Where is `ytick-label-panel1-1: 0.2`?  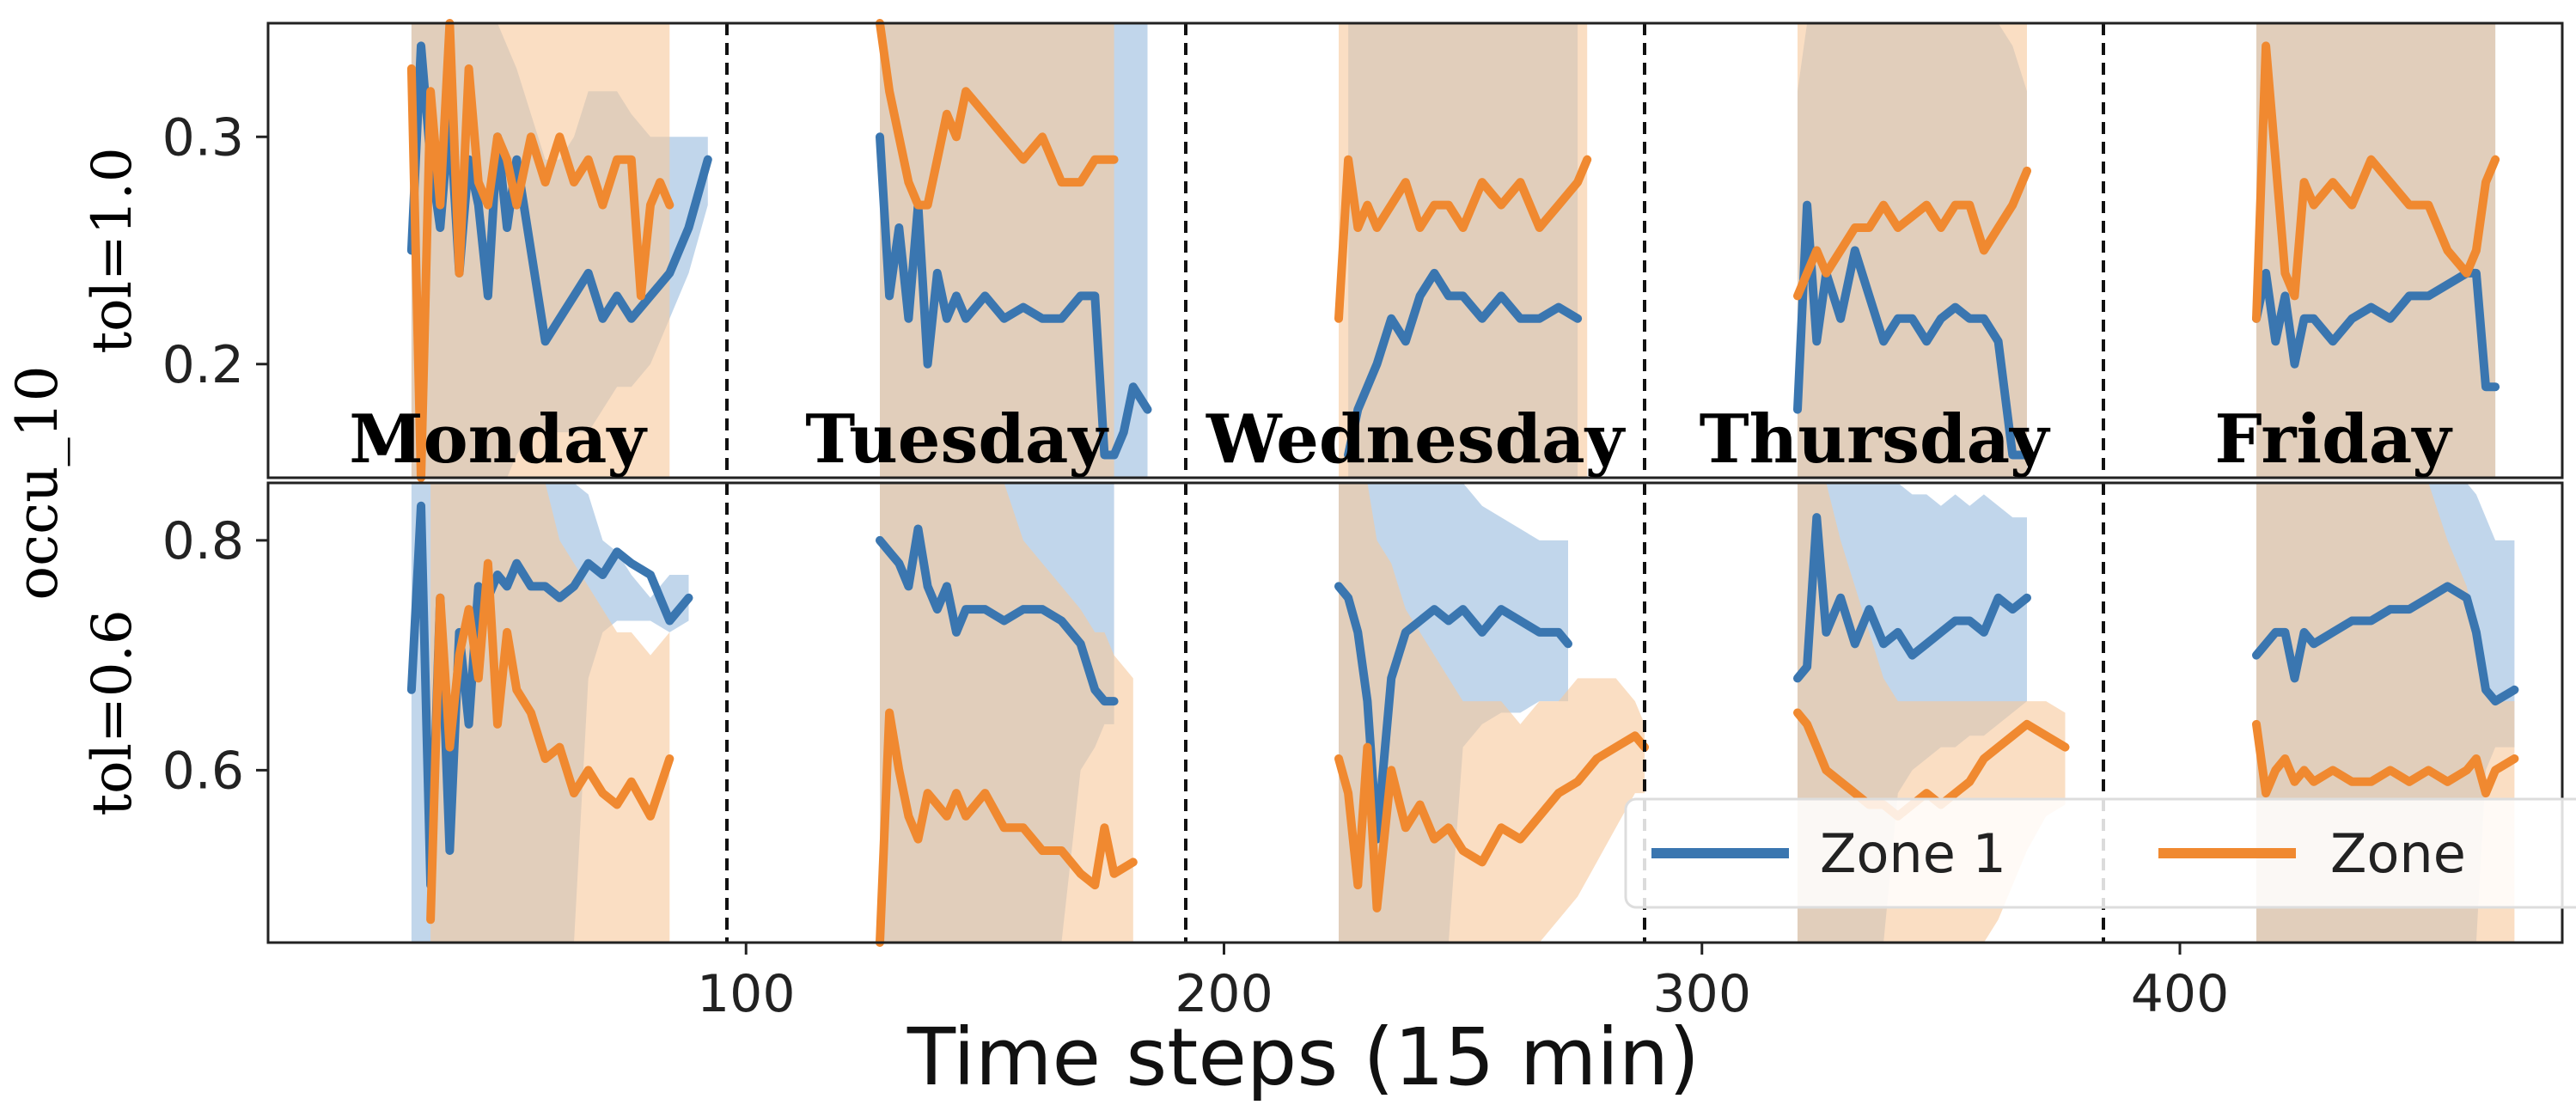
ytick-label-panel1-1: 0.2 is located at coordinates (203, 365).